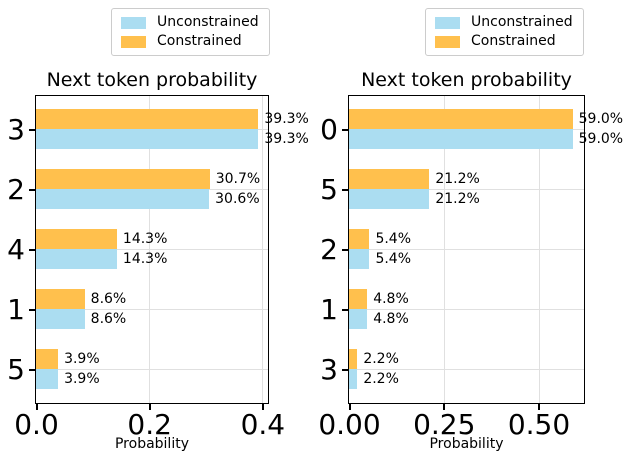 This screenshot has width=629, height=464. What do you see at coordinates (329, 129) in the screenshot?
I see `y-tick-label: 0` at bounding box center [329, 129].